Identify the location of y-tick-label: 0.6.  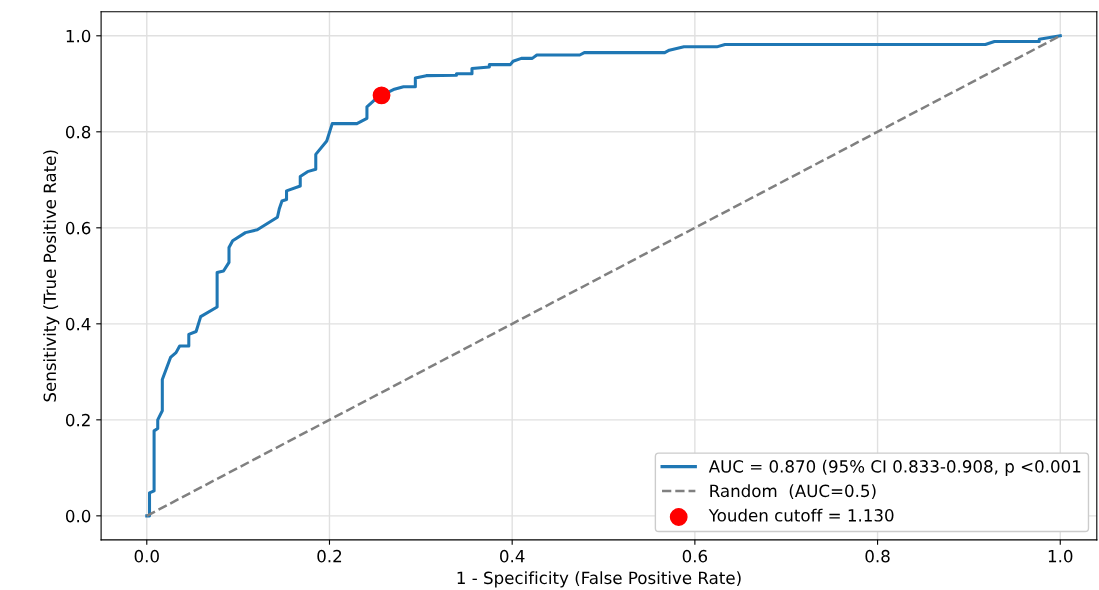
(78, 228).